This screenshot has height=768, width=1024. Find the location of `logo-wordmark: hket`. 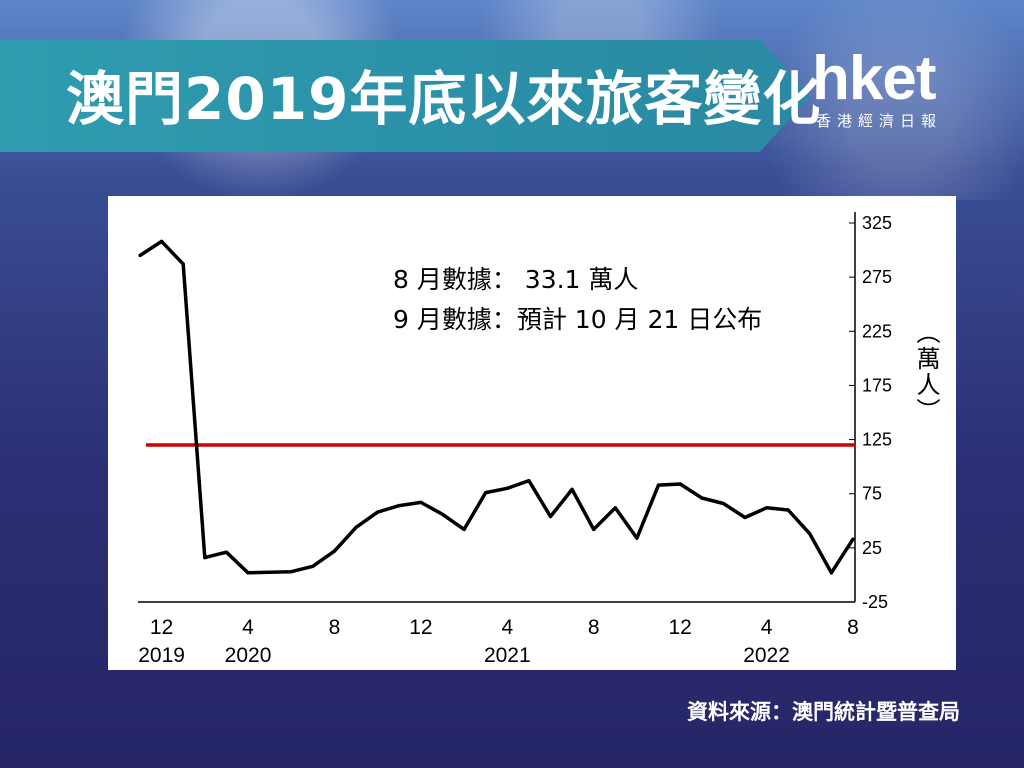

logo-wordmark: hket is located at coordinates (874, 78).